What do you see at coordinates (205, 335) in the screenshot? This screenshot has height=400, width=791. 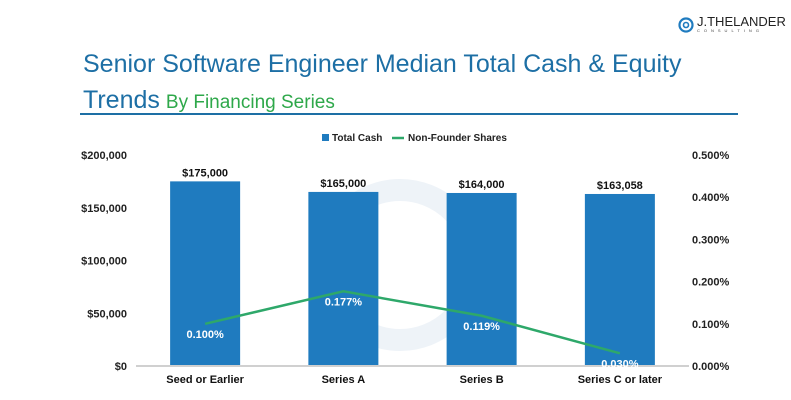 I see `line-data-label: 0.100%` at bounding box center [205, 335].